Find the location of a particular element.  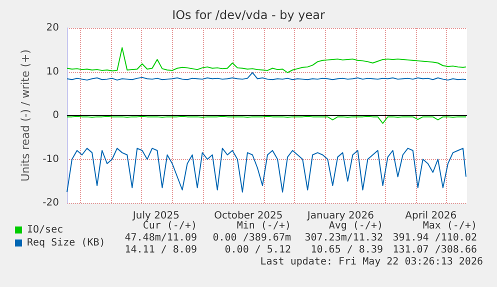

y-tick-label: -20 is located at coordinates (50, 203).